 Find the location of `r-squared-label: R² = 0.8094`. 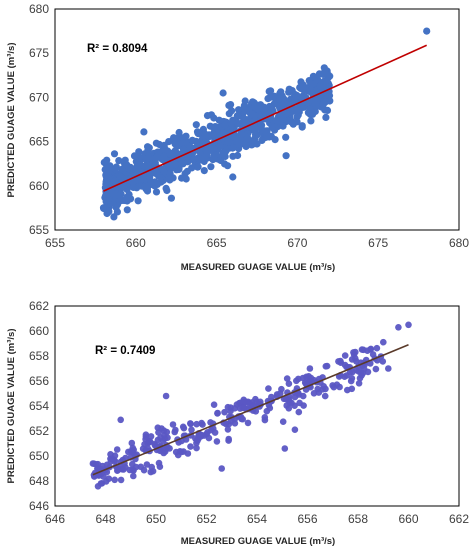

r-squared-label: R² = 0.8094 is located at coordinates (117, 49).